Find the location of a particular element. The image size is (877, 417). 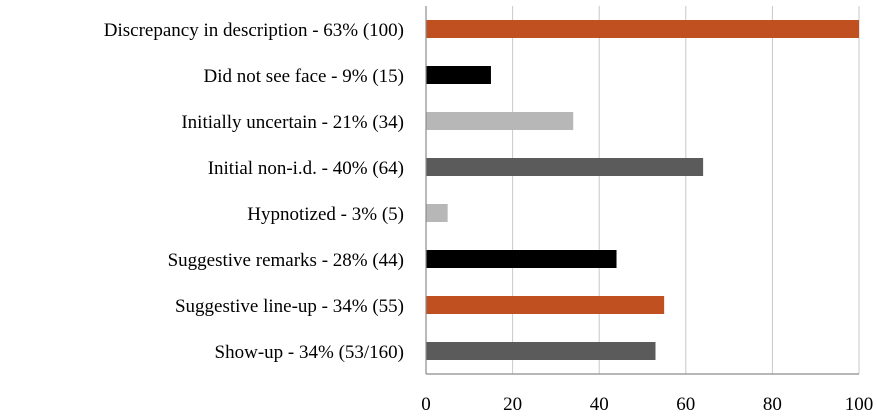

x-tick-label: 0 is located at coordinates (426, 404).